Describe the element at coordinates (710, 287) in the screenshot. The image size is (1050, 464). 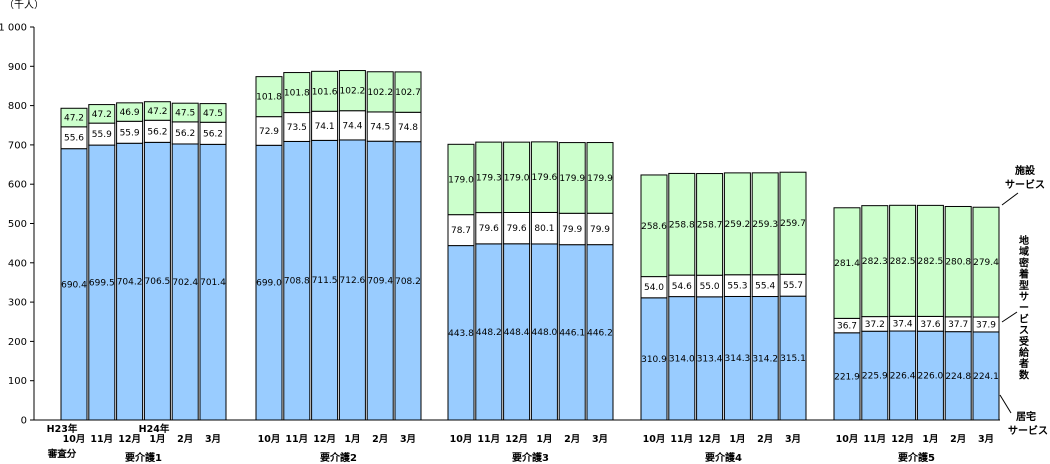
I see `data-label-community: 55.0` at that location.